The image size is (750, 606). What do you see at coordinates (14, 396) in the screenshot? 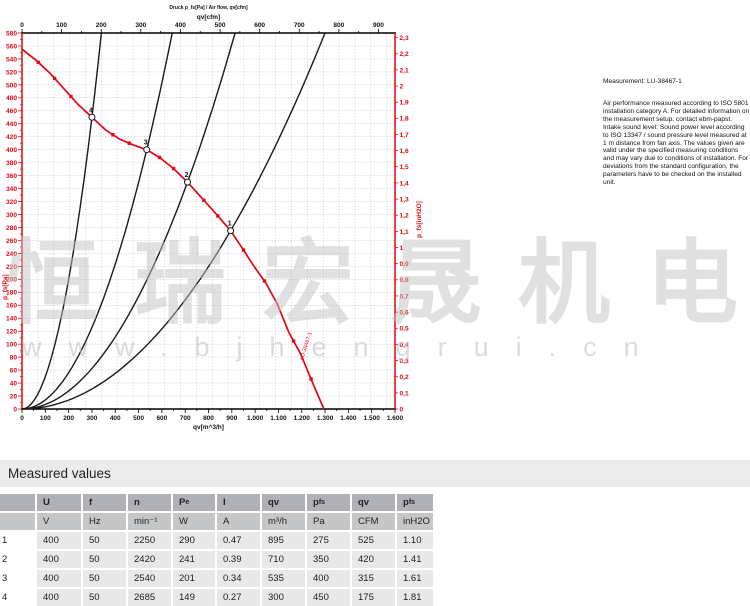
I see `svg-text: 20` at bounding box center [14, 396].